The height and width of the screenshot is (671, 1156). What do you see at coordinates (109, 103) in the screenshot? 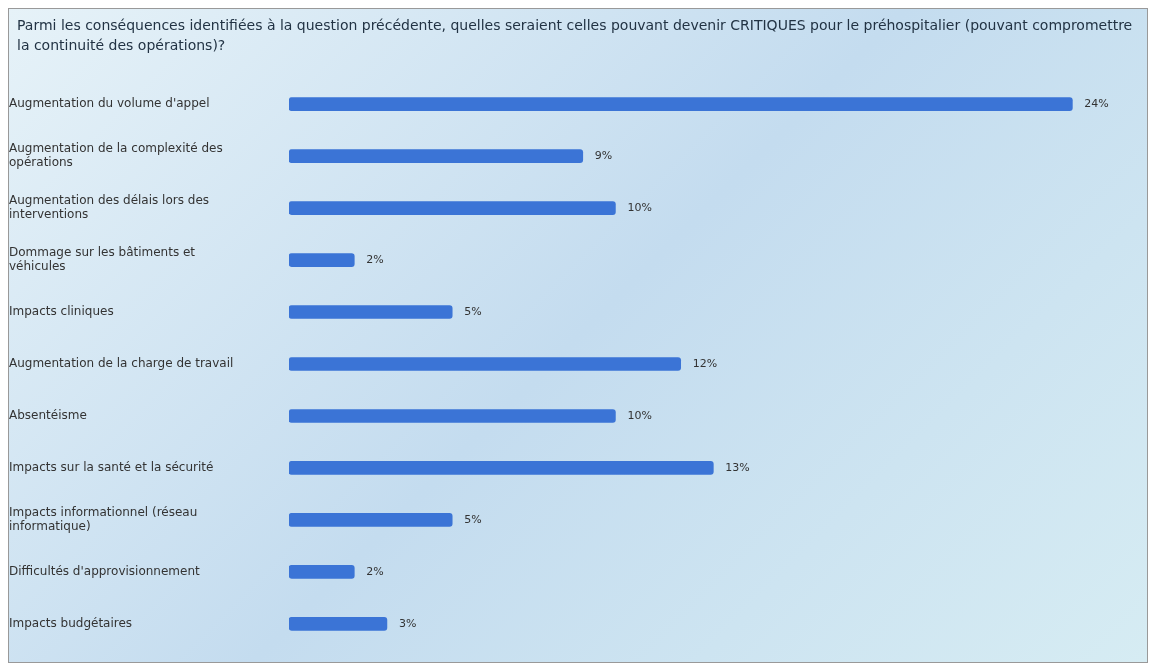
I see `y-tick-label: Augmentation du volume d'appel` at bounding box center [109, 103].